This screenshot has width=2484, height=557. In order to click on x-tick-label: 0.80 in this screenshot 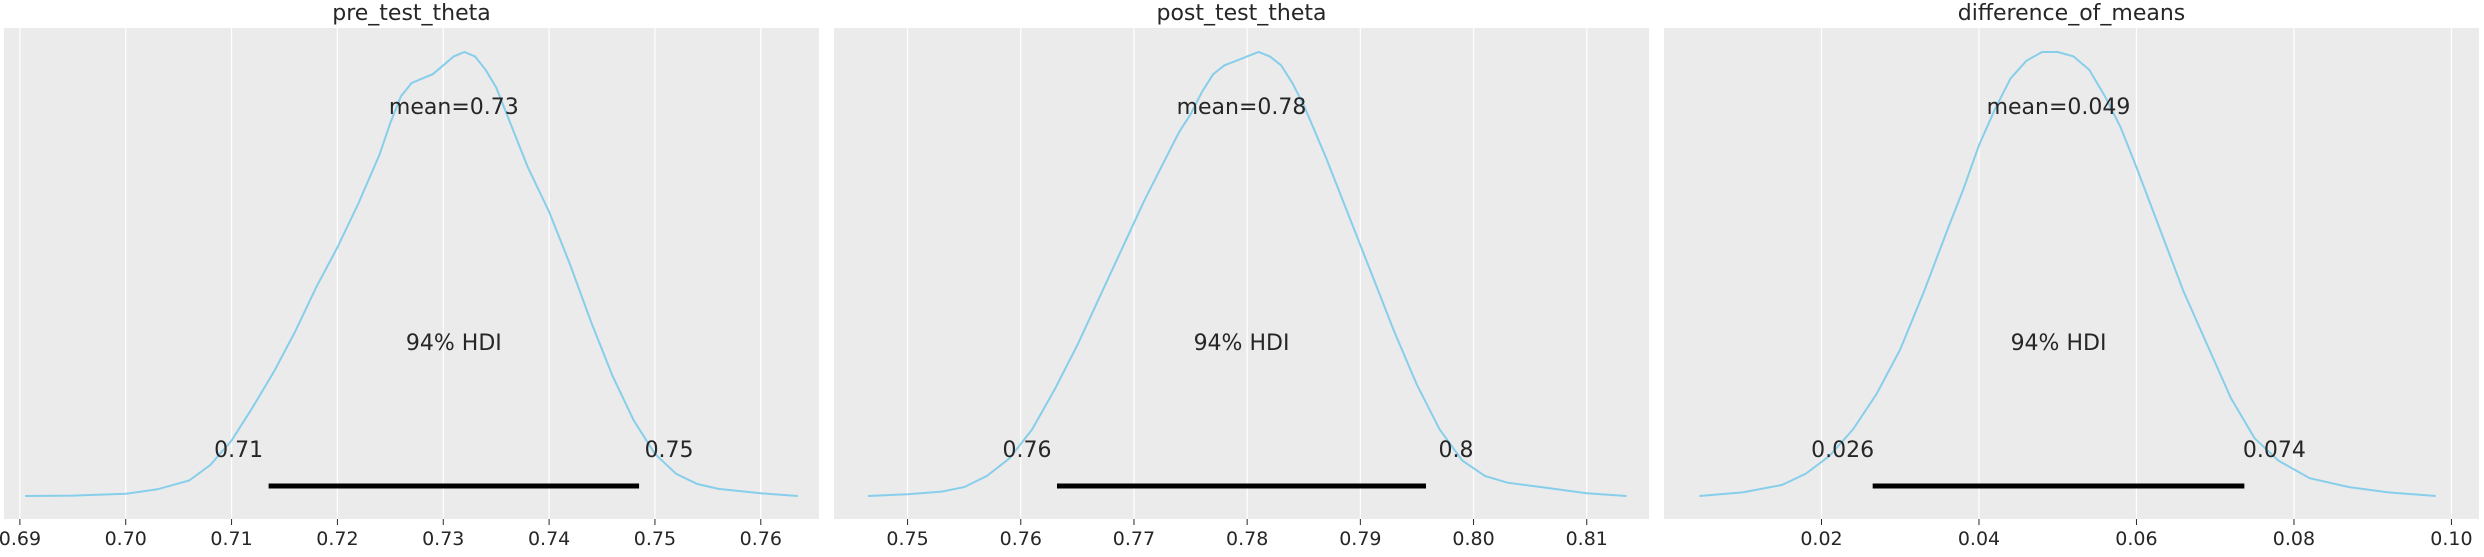, I will do `click(1473, 539)`.